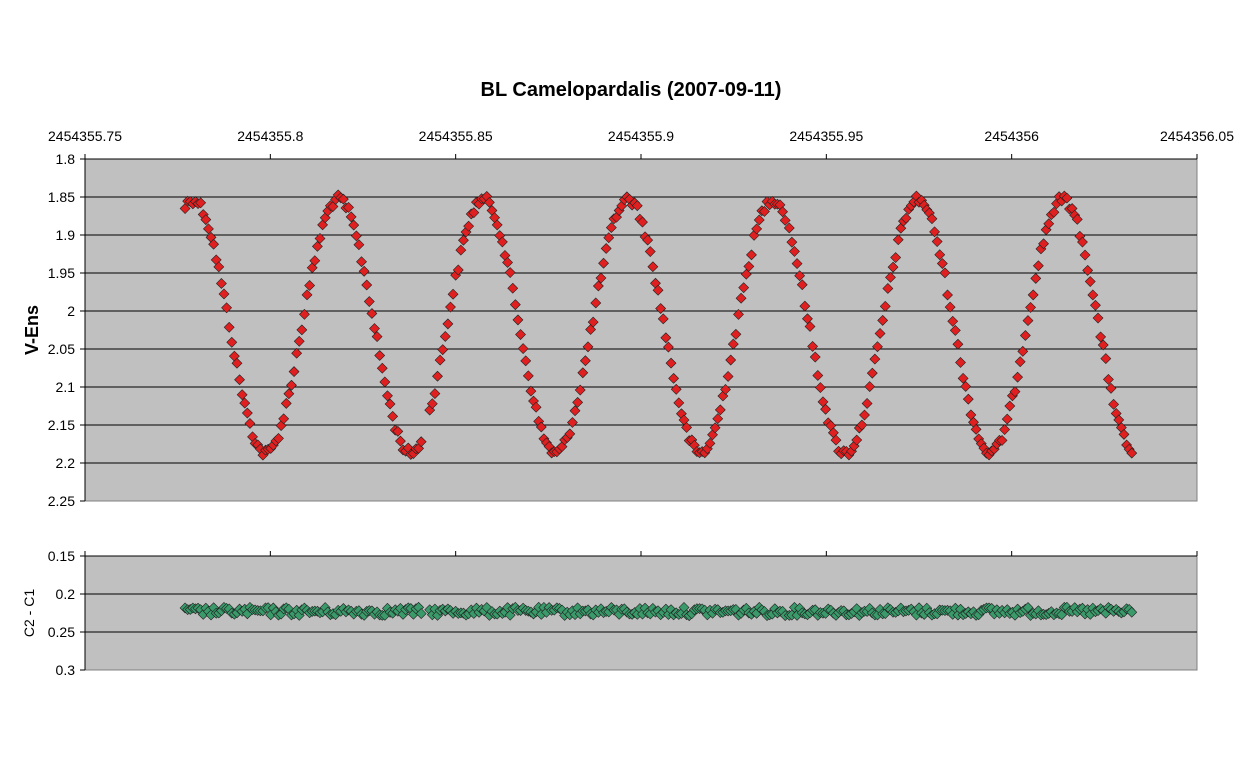  Describe the element at coordinates (66, 387) in the screenshot. I see `variable-y-tick-label: 2.1` at that location.